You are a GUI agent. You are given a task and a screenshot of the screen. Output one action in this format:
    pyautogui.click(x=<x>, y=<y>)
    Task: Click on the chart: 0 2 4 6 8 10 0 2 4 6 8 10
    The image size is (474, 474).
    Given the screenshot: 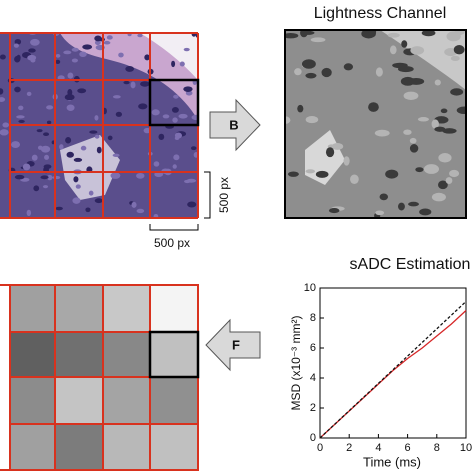 What is the action you would take?
    pyautogui.click(x=388, y=368)
    